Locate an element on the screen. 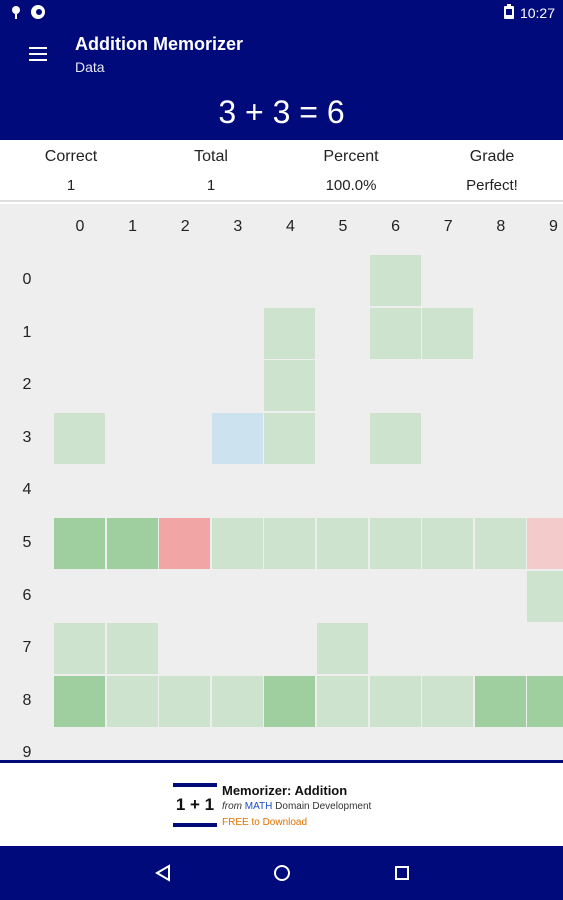  back-icon is located at coordinates (163, 873).